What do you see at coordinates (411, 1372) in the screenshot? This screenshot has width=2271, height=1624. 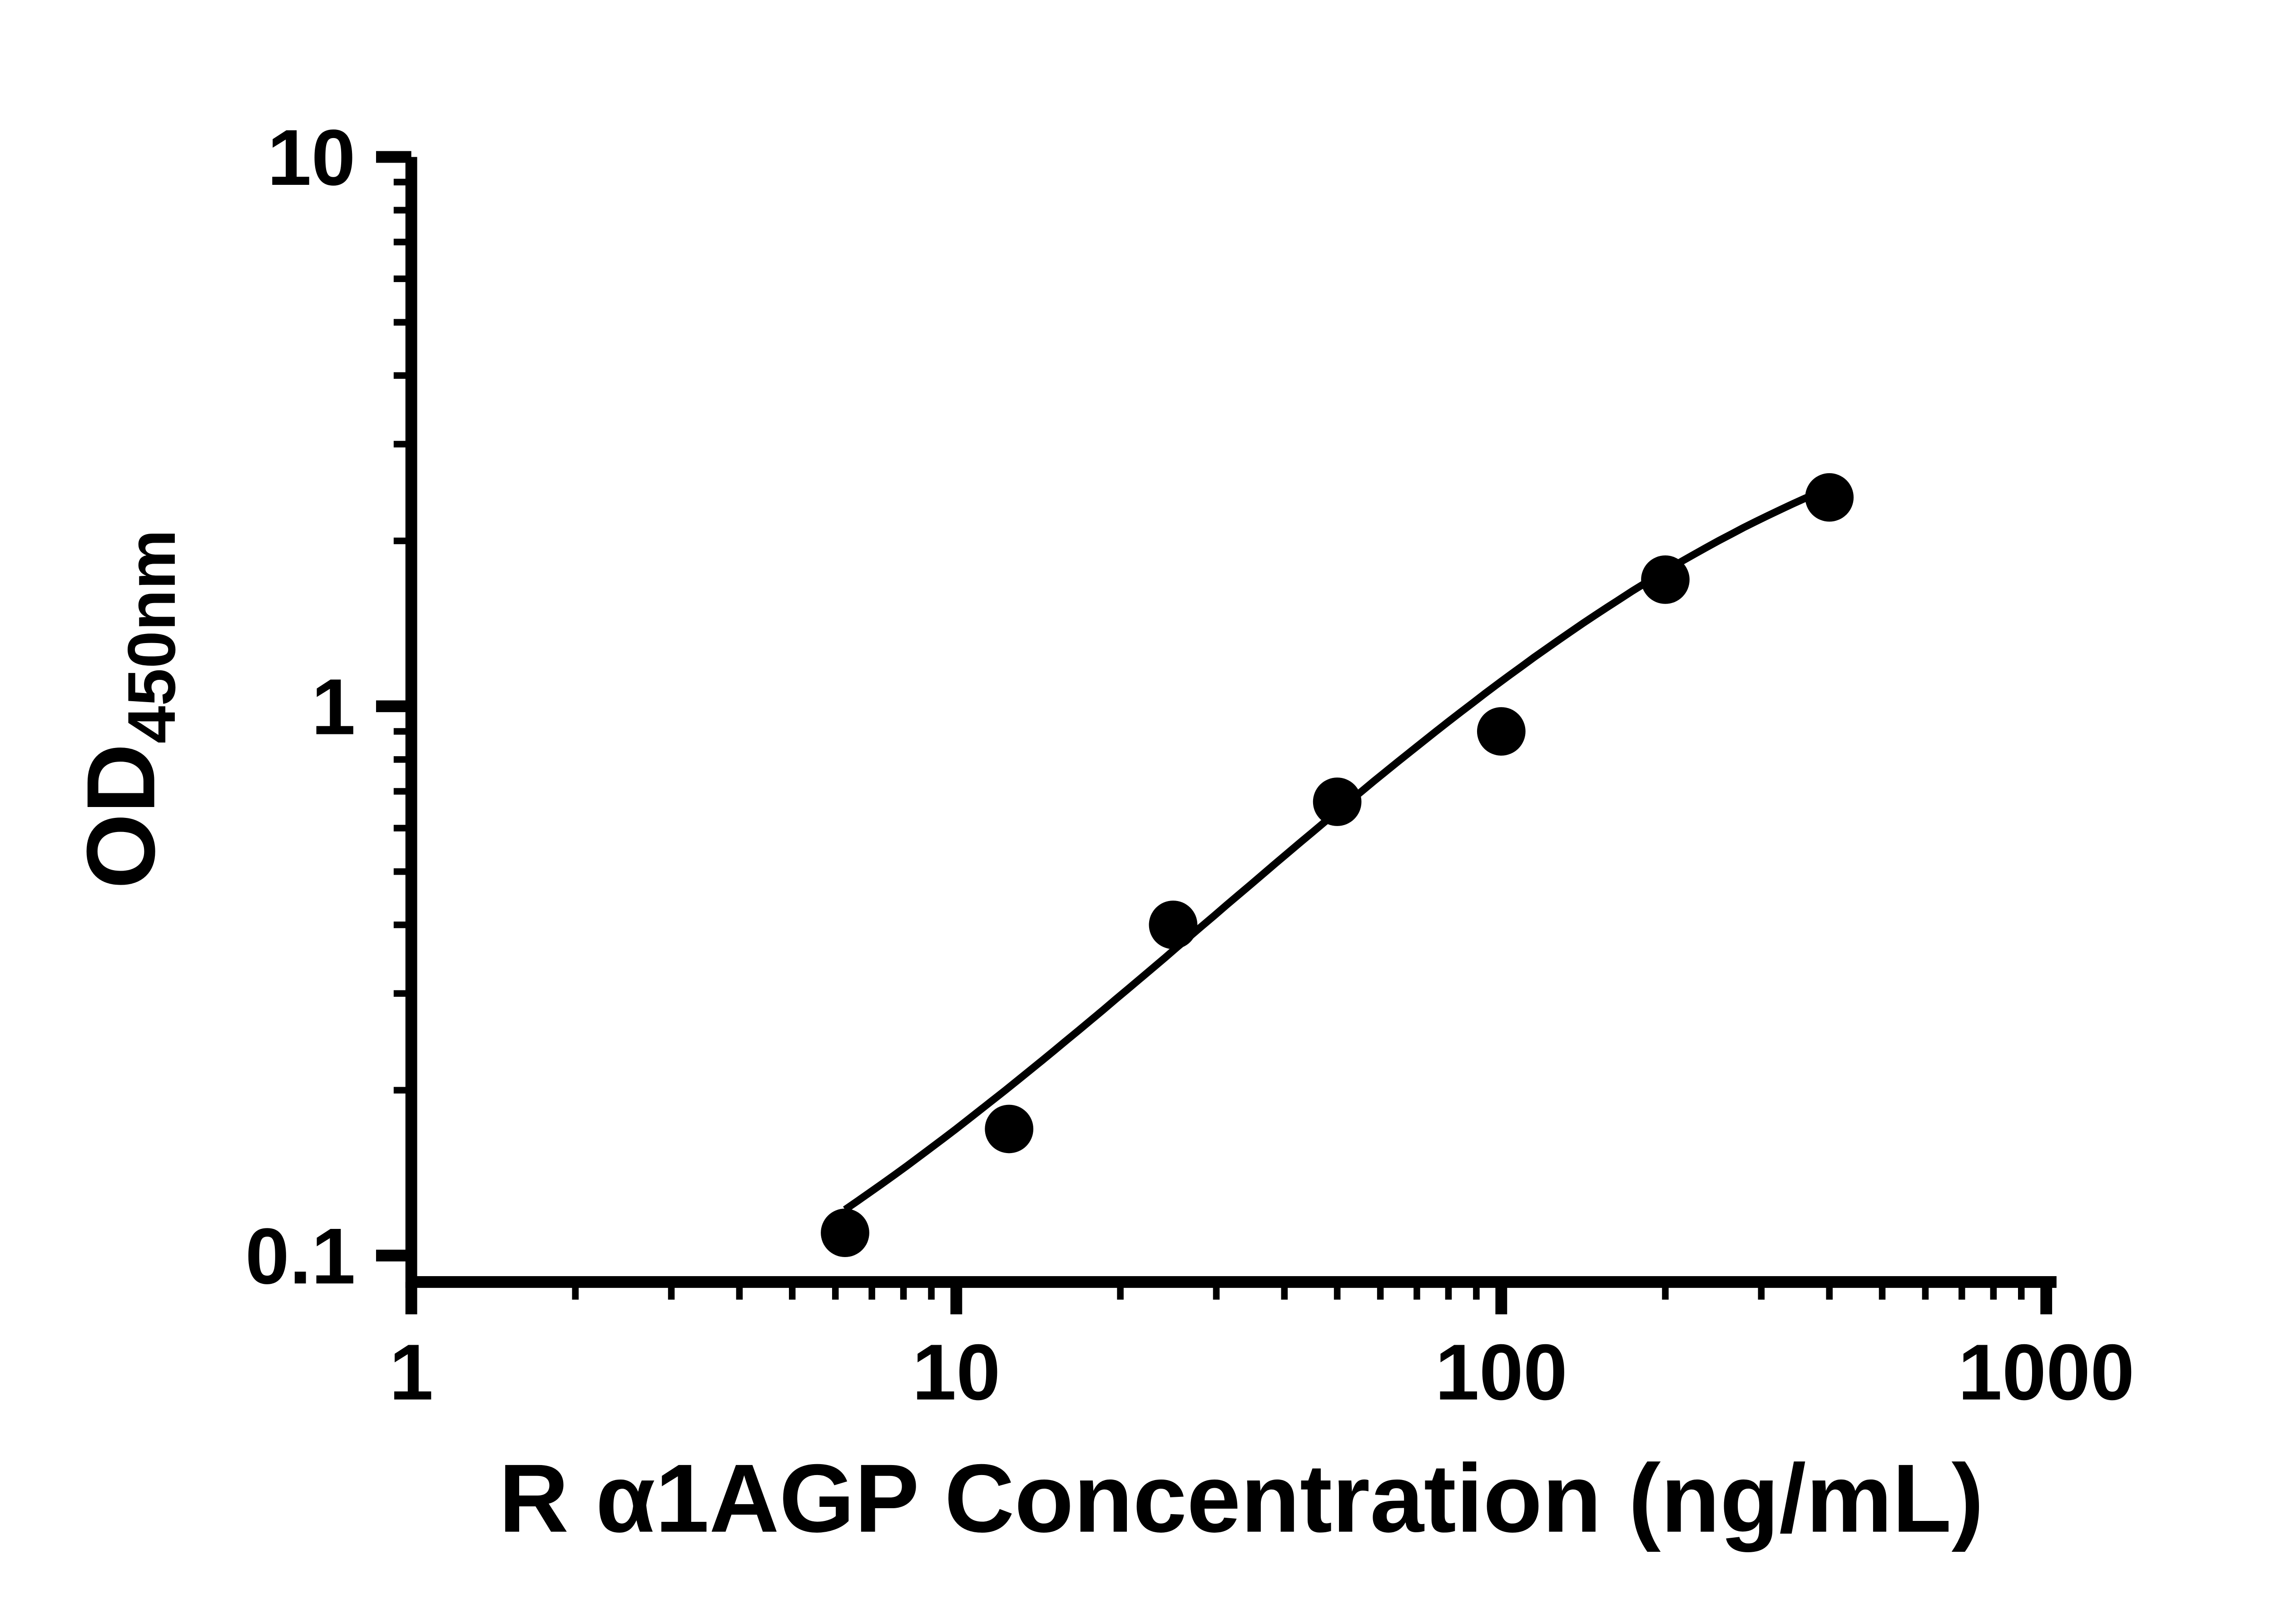 I see `x-tick-label: 1` at bounding box center [411, 1372].